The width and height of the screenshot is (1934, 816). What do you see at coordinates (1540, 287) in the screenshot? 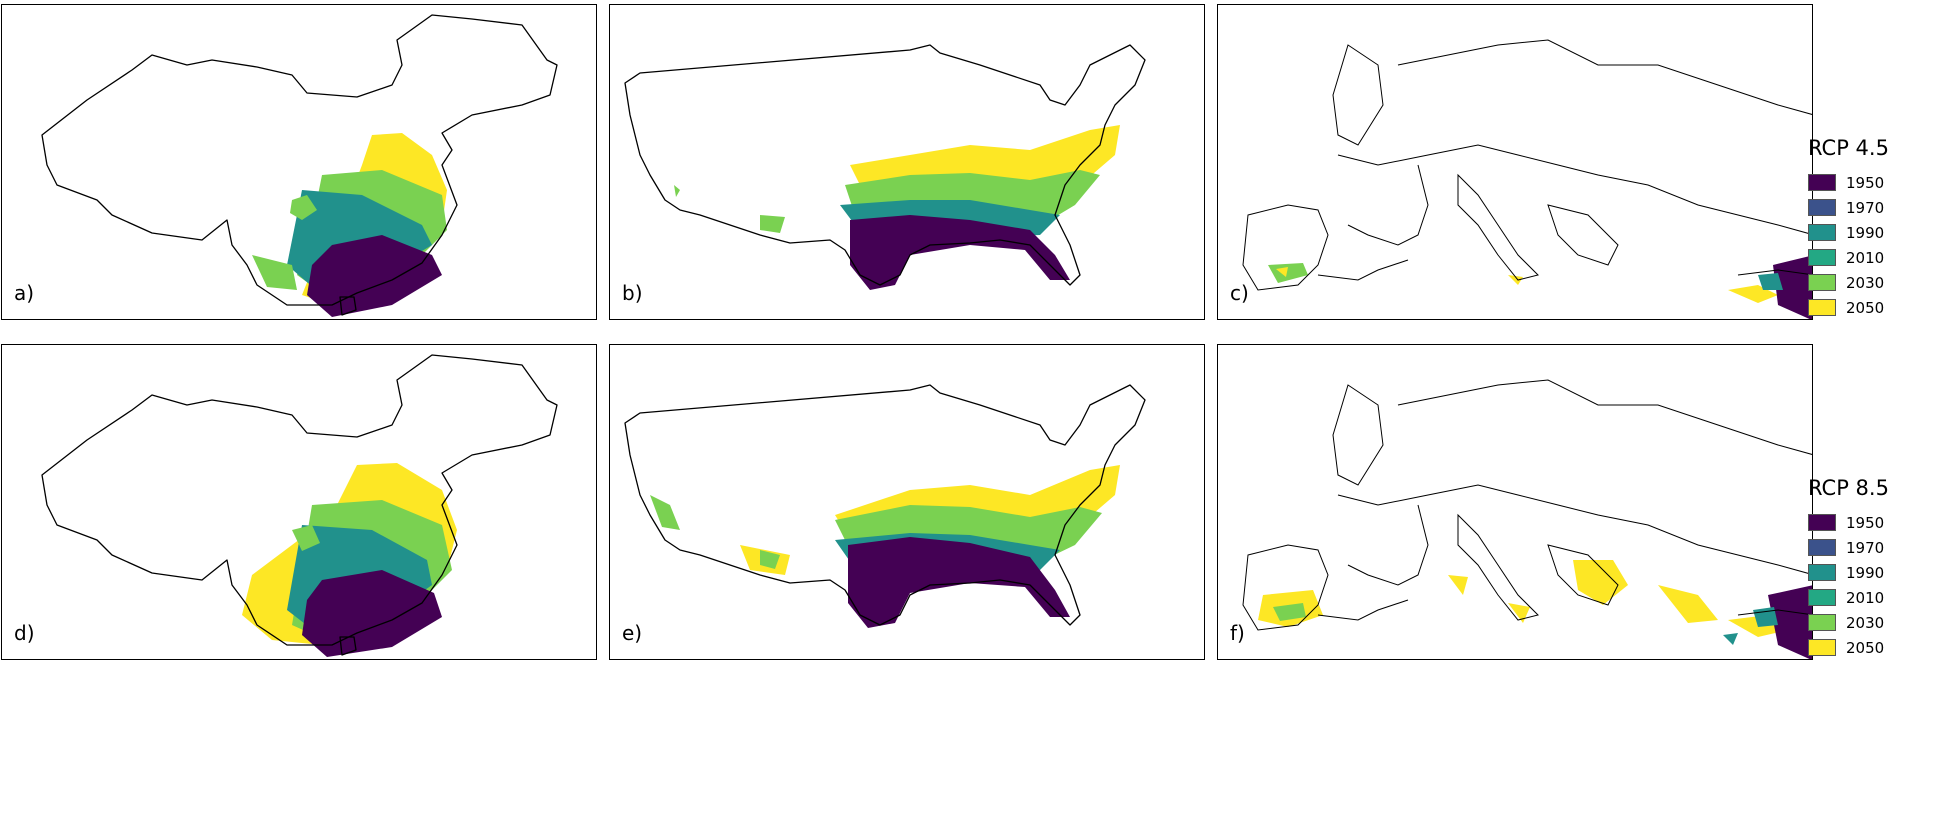
I see `shading-europe-rcp45` at bounding box center [1540, 287].